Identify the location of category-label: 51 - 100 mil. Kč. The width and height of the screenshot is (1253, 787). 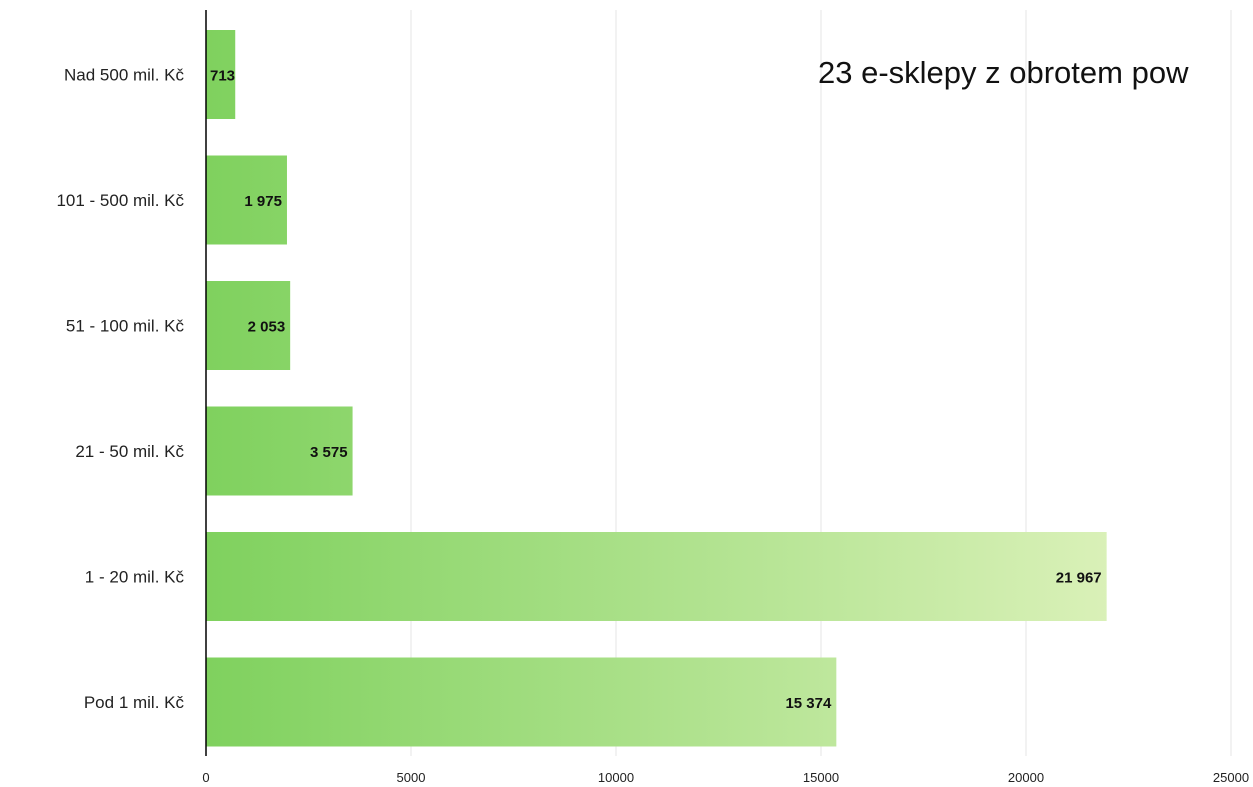
(125, 326).